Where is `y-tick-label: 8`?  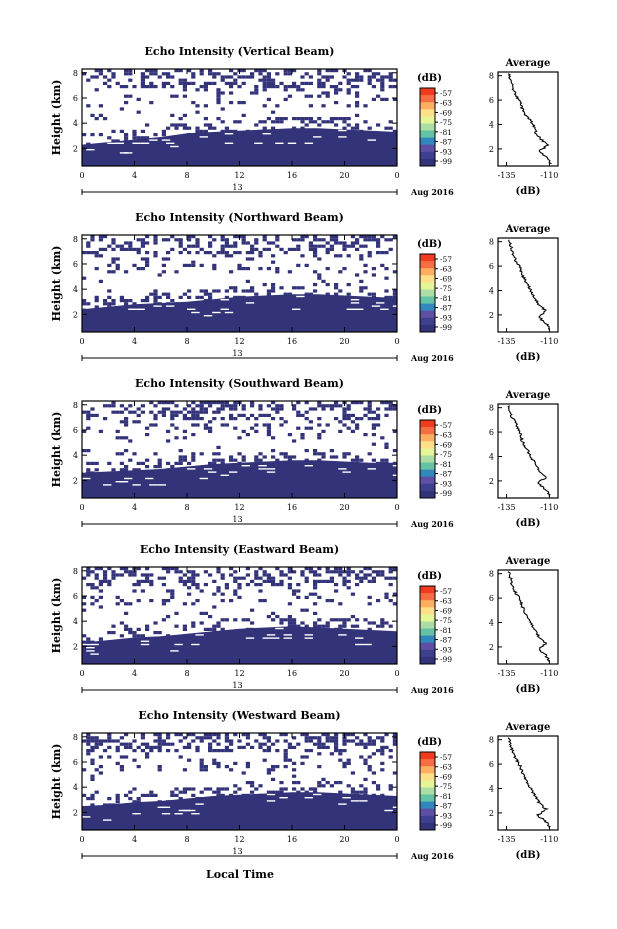
y-tick-label: 8 is located at coordinates (75, 73).